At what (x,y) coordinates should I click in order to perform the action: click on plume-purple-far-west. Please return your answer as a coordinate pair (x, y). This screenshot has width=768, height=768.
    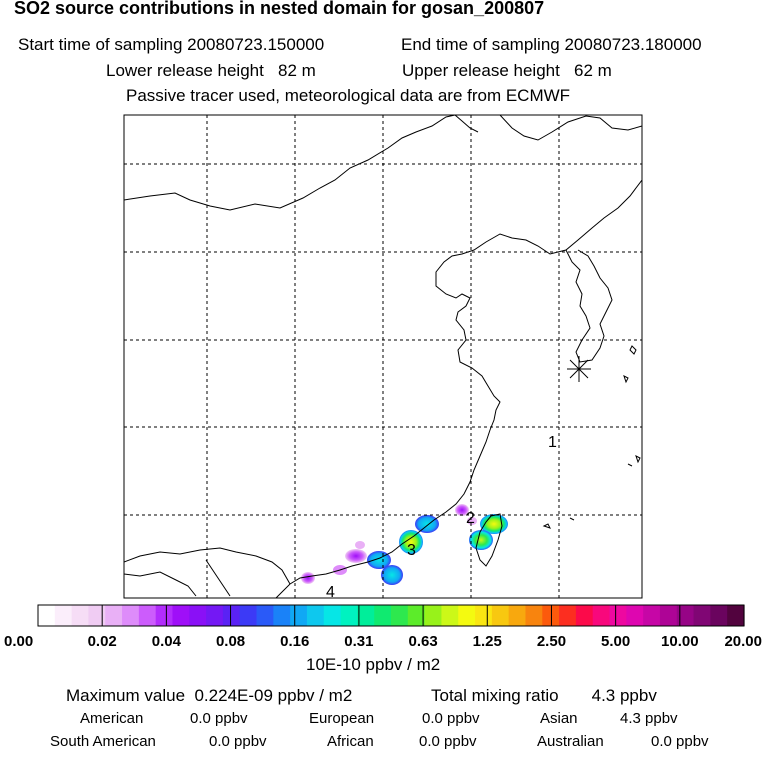
    Looking at the image, I should click on (308, 578).